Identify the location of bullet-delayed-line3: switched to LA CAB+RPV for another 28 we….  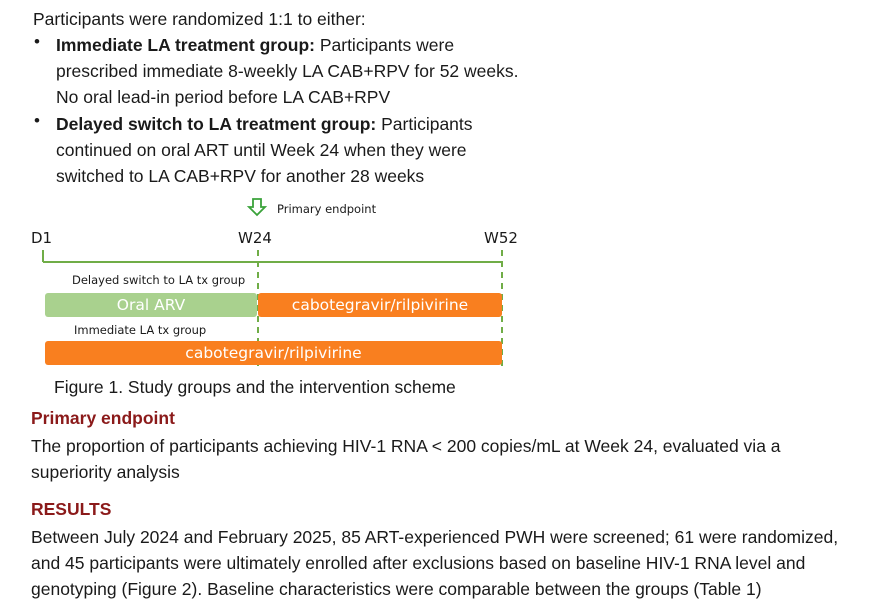
(240, 176).